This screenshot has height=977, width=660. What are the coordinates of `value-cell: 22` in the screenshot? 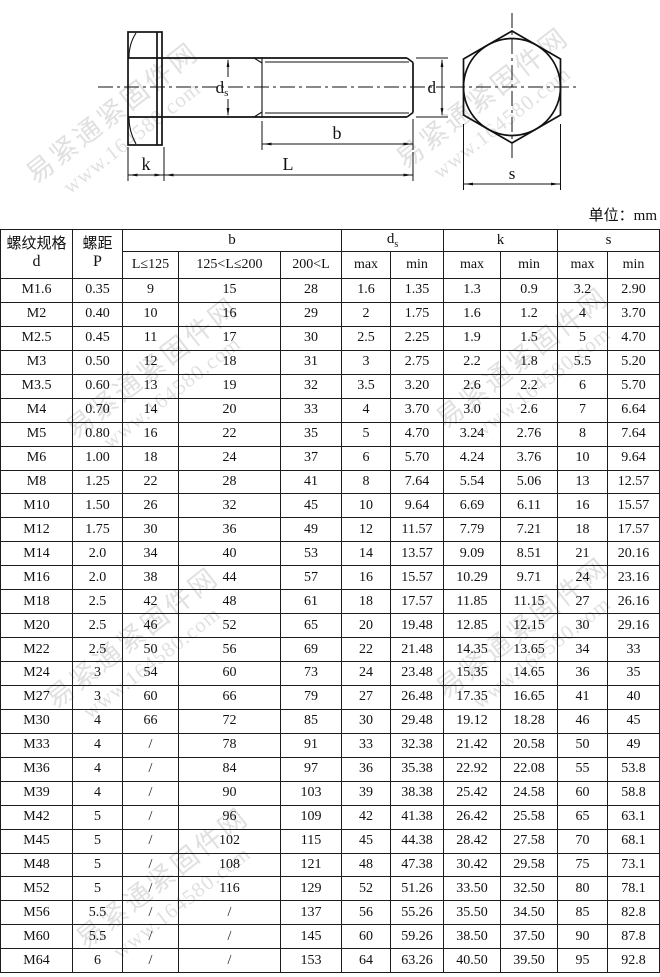 It's located at (366, 649).